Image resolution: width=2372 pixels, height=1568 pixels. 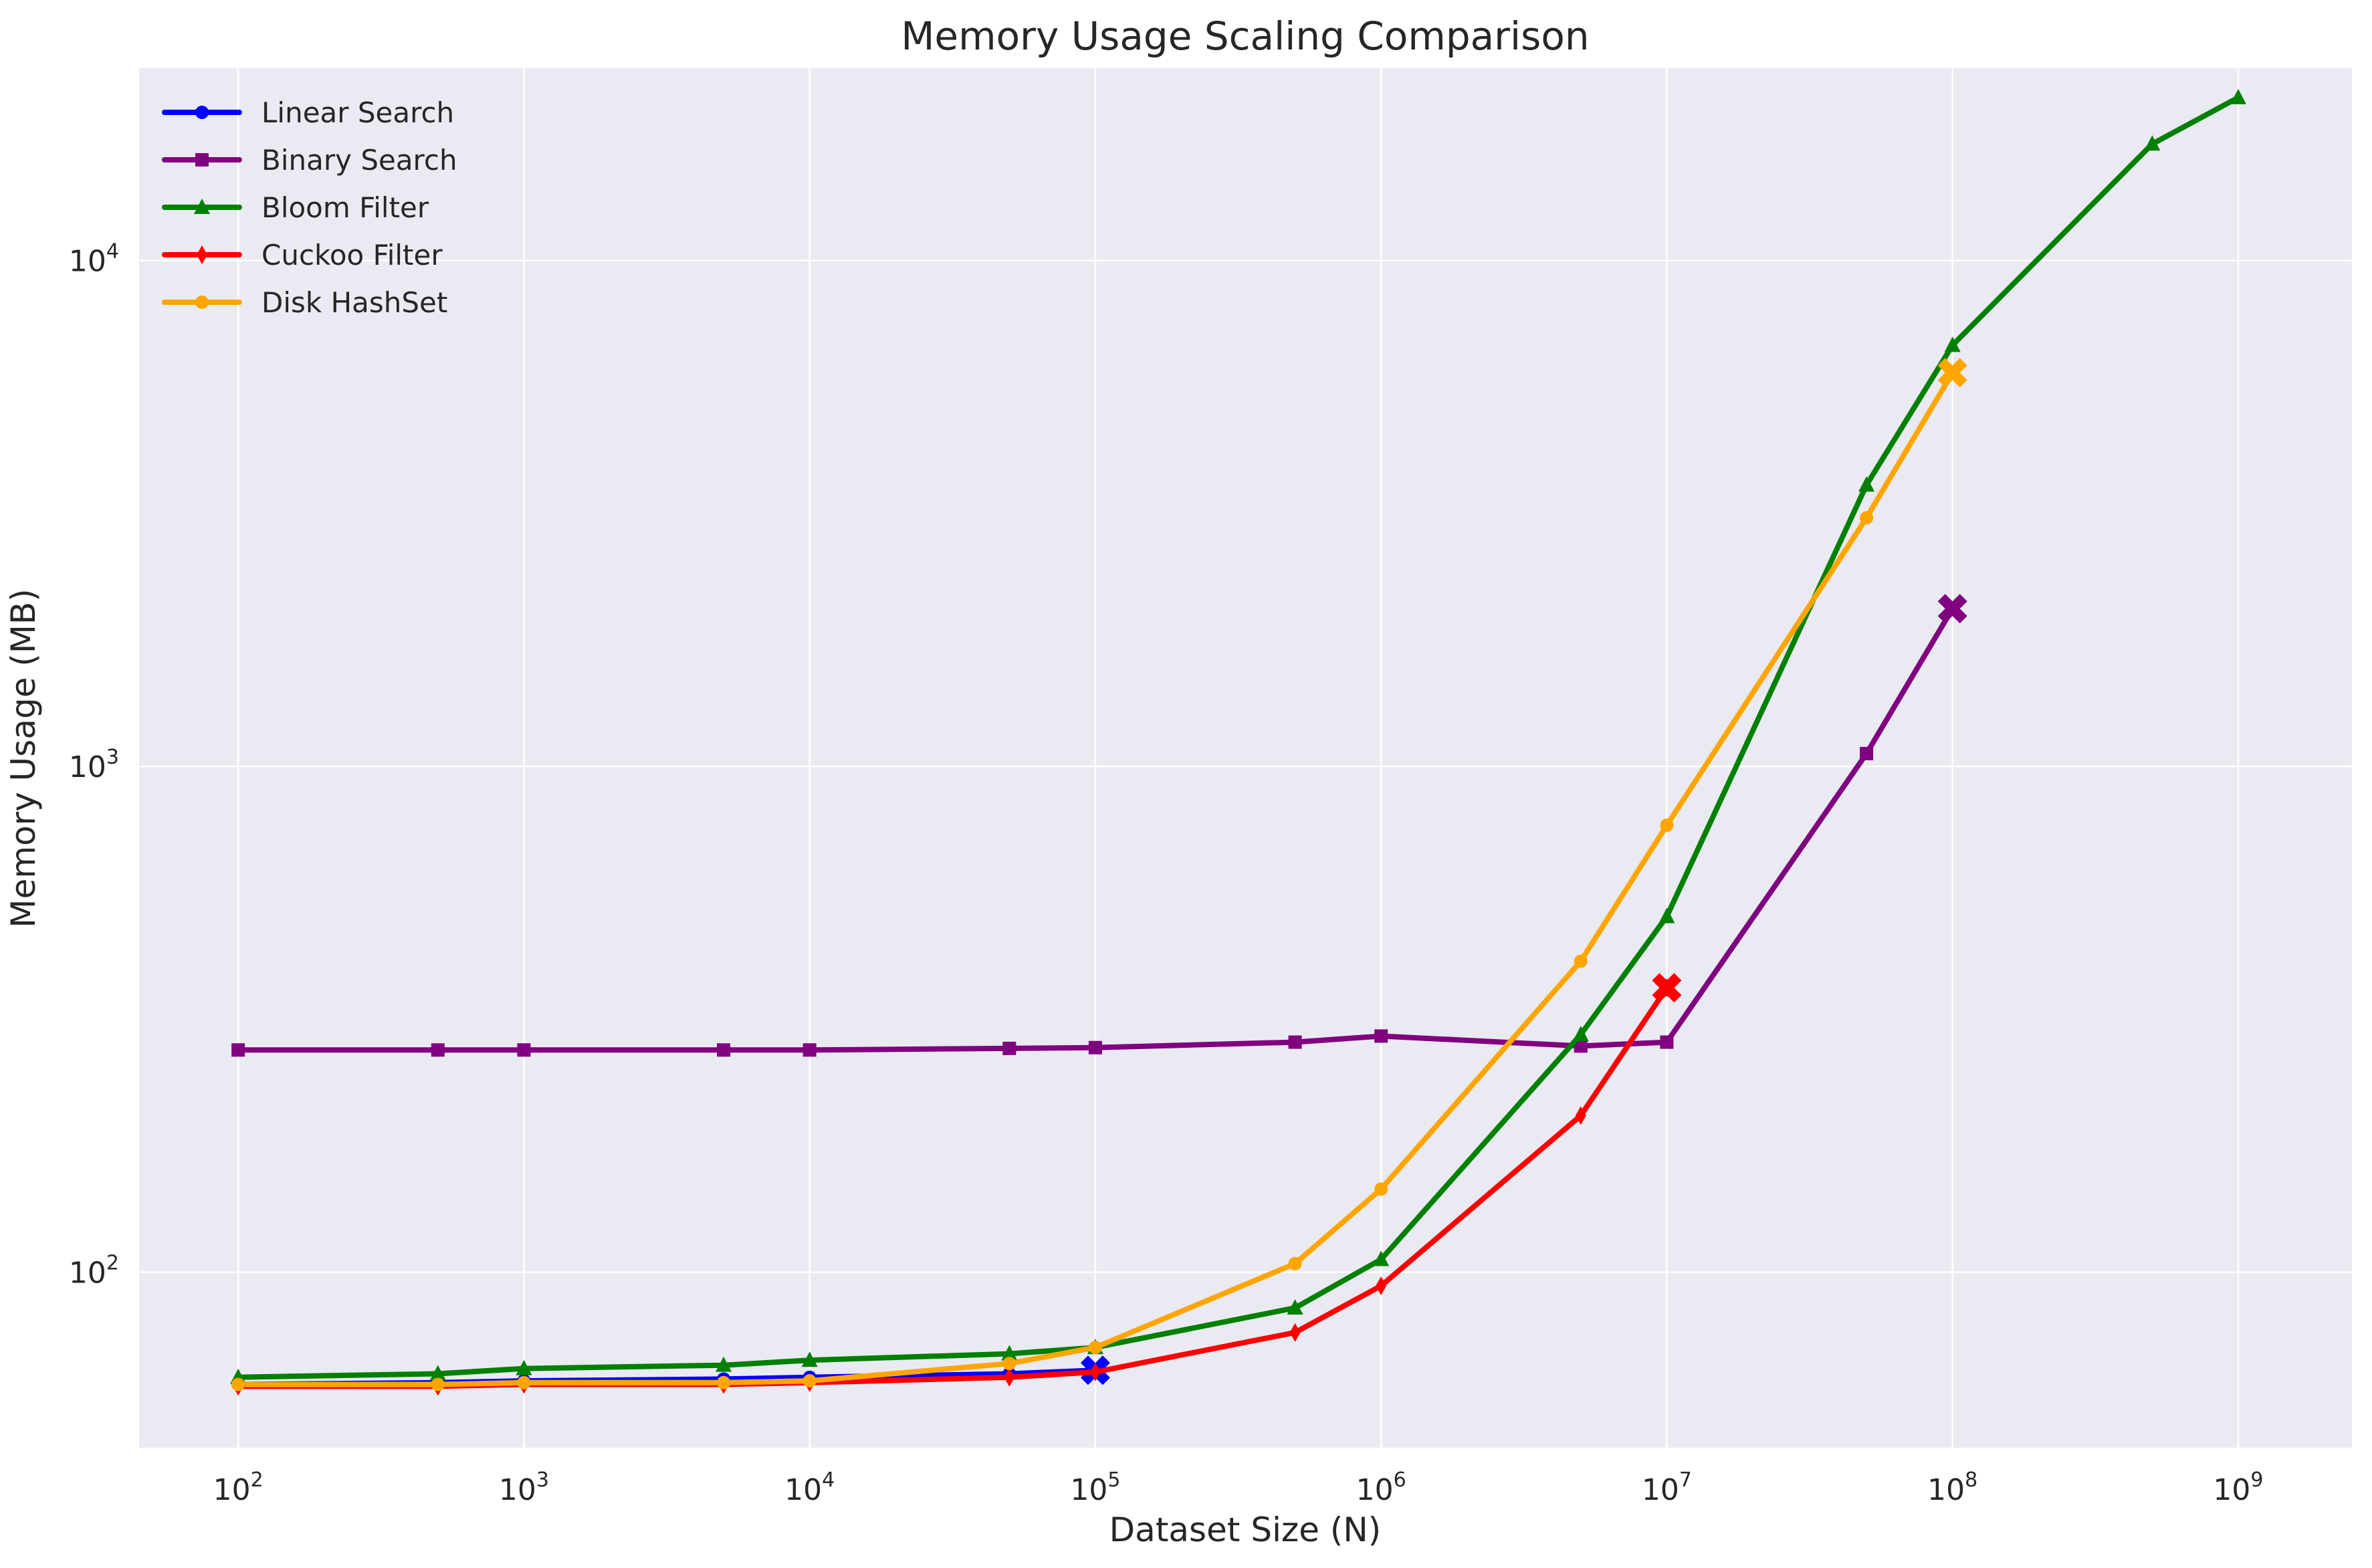 What do you see at coordinates (359, 160) in the screenshot?
I see `legend-label-binary-search: Binary Search` at bounding box center [359, 160].